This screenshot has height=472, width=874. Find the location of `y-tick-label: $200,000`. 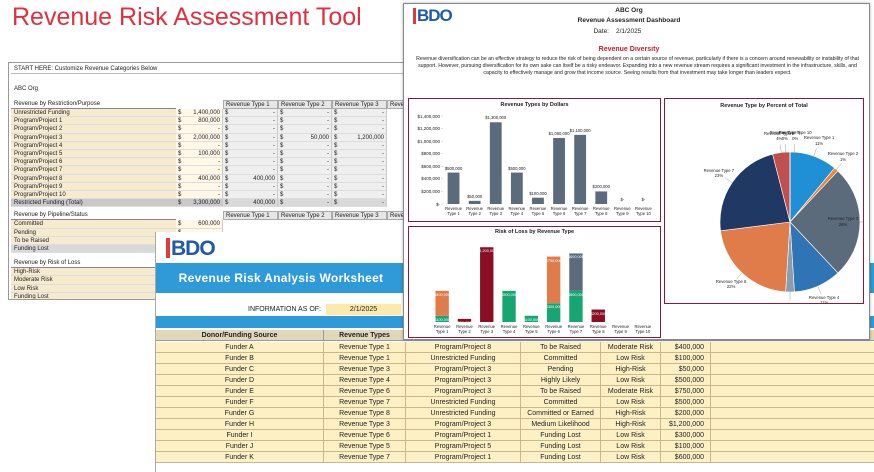

y-tick-label: $200,000 is located at coordinates (430, 191).